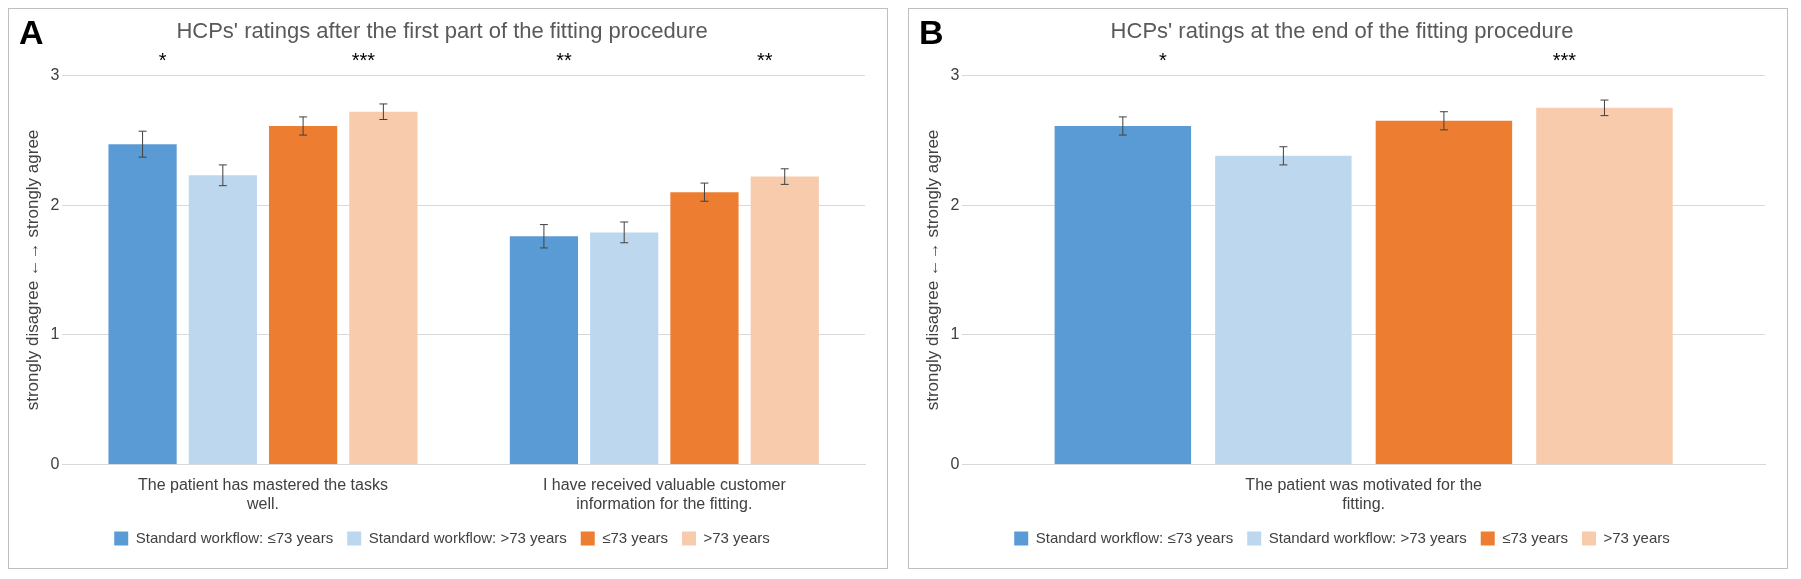 The image size is (1801, 579). Describe the element at coordinates (31, 32) in the screenshot. I see `text: A` at that location.